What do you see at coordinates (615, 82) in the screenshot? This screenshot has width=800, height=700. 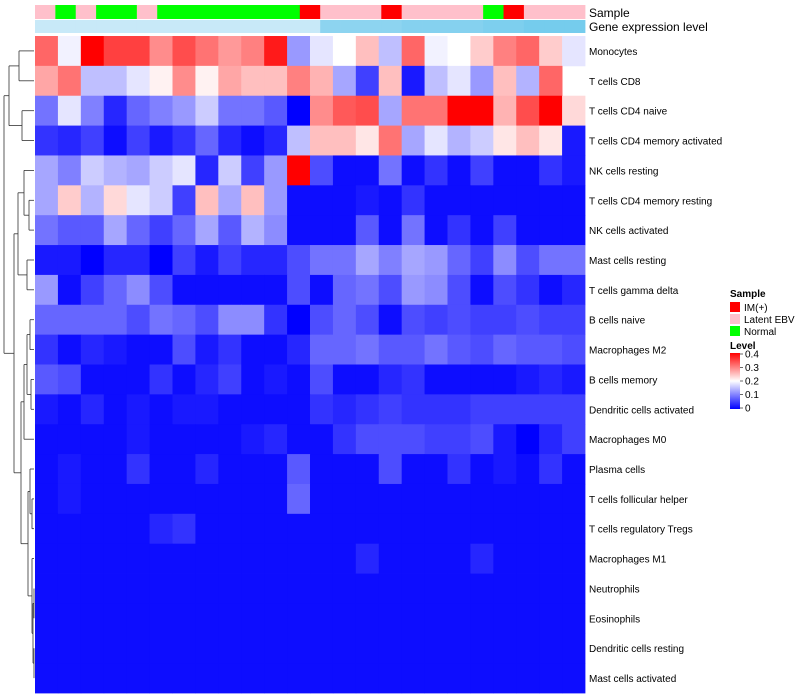 I see `row-label: T cells CD8` at bounding box center [615, 82].